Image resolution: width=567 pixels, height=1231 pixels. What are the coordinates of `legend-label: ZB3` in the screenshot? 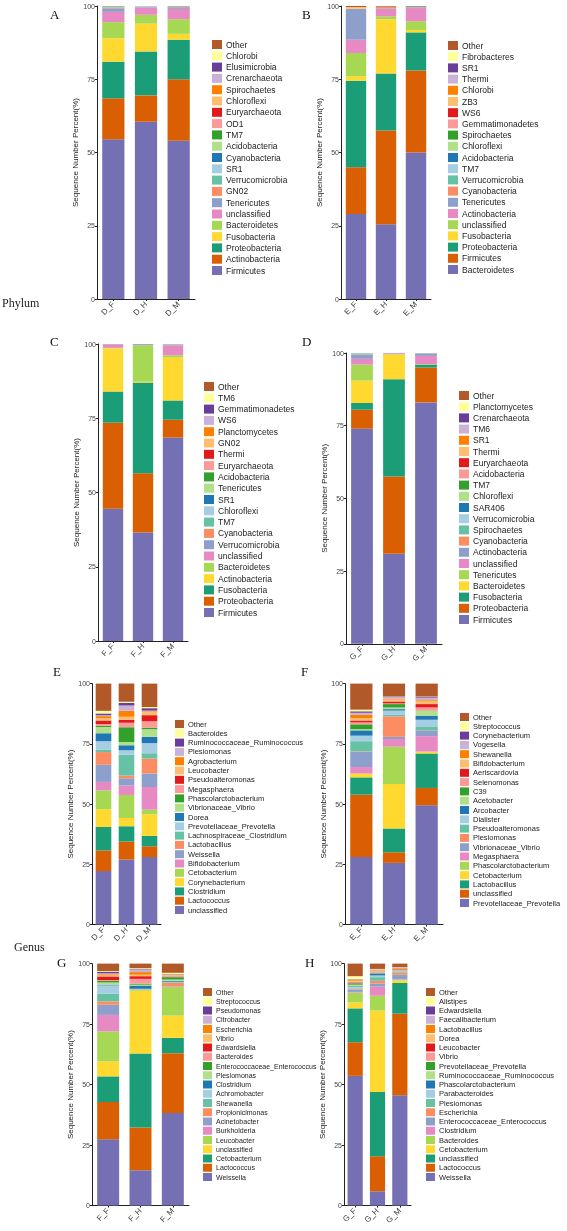 It's located at (470, 101).